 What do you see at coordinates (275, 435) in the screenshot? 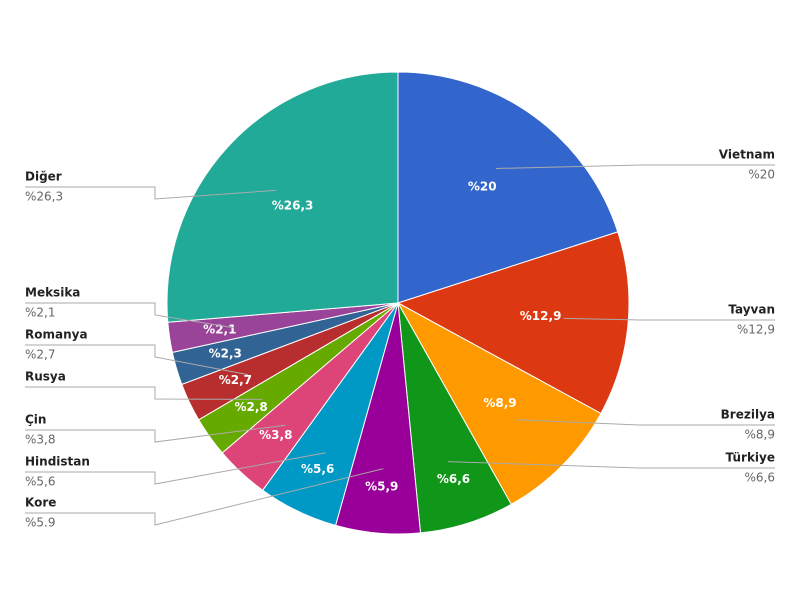
I see `slice-label: %3,8` at bounding box center [275, 435].